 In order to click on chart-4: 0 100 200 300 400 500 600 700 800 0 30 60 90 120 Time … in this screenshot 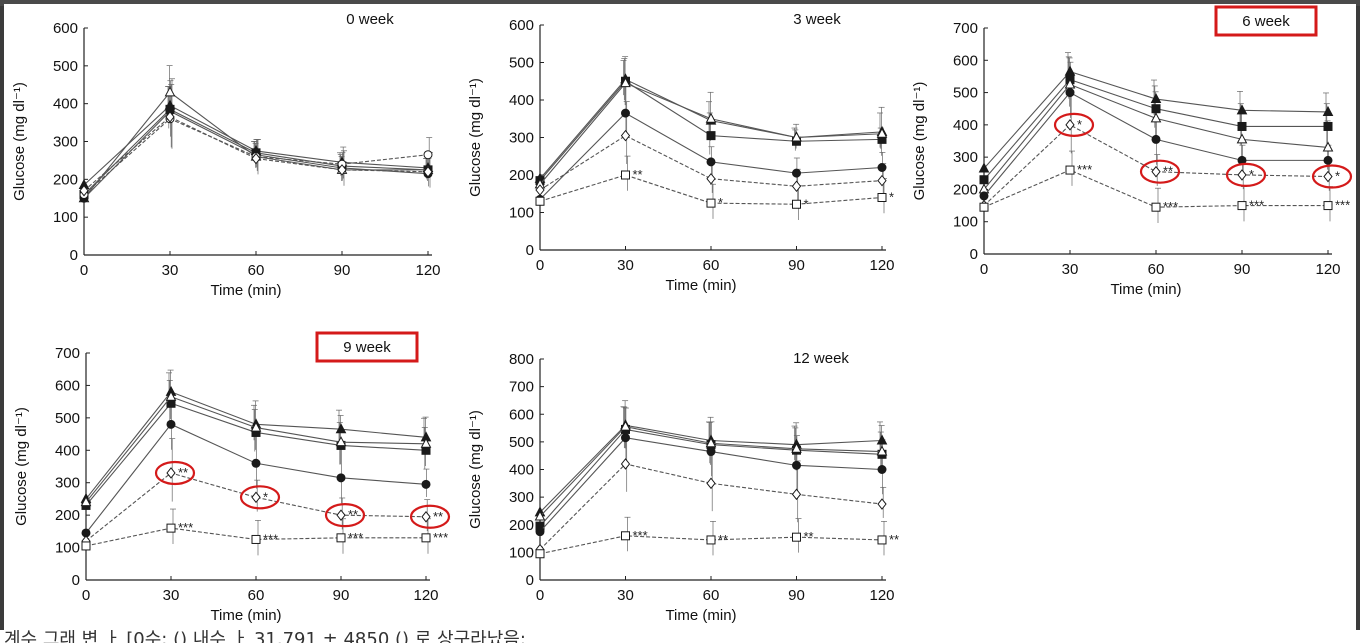, I will do `click(683, 487)`.